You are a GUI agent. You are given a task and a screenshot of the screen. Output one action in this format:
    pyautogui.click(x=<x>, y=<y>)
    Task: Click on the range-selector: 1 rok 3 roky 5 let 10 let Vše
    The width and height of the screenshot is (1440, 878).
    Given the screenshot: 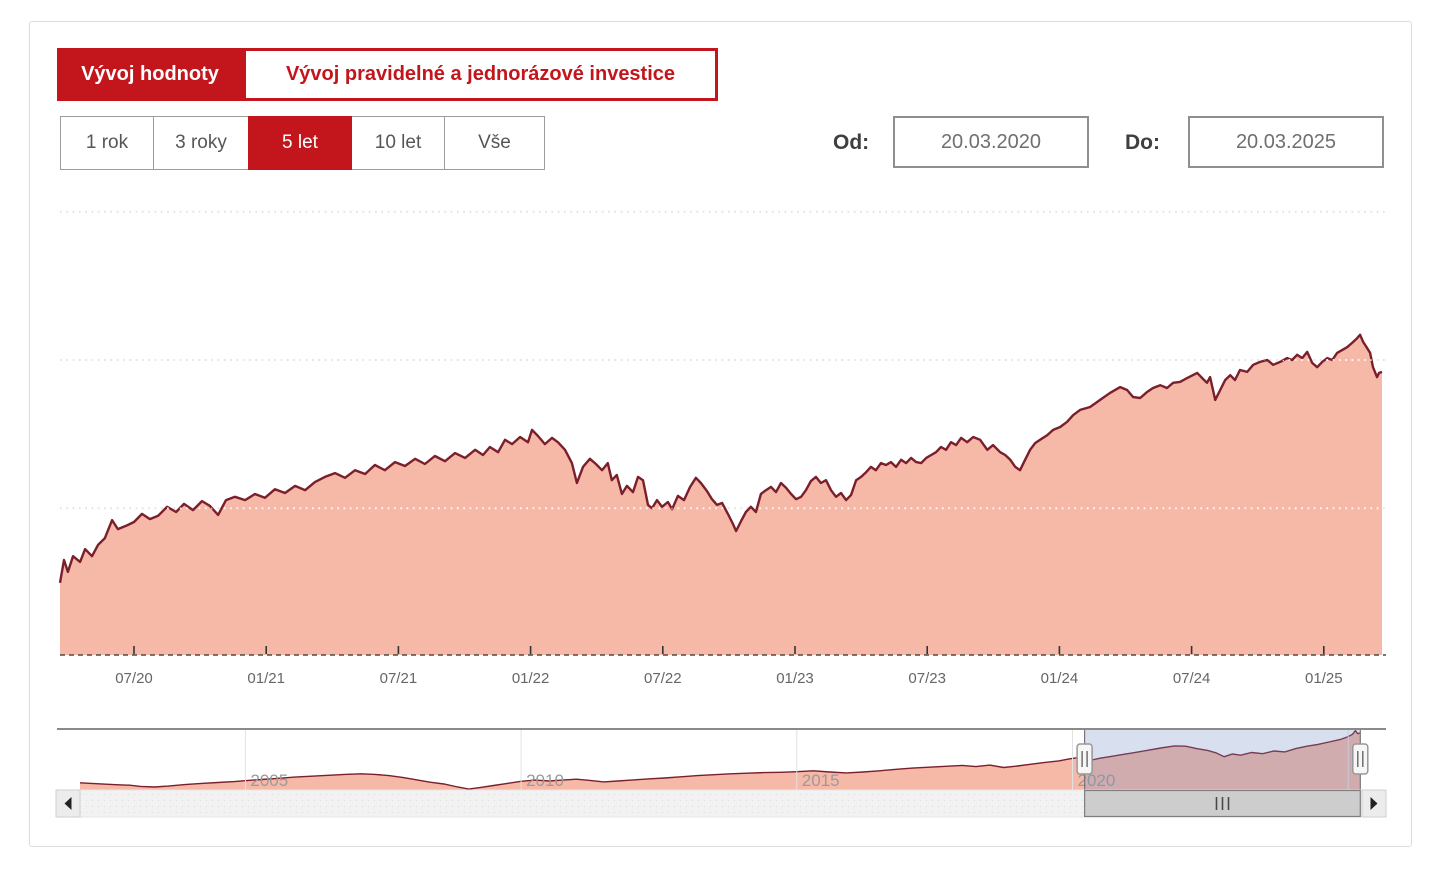 What is the action you would take?
    pyautogui.click(x=302, y=143)
    